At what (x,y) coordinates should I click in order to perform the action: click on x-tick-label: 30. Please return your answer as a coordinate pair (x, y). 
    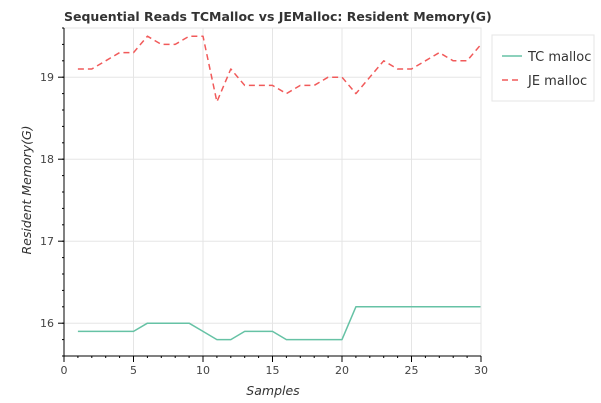
    Looking at the image, I should click on (481, 370).